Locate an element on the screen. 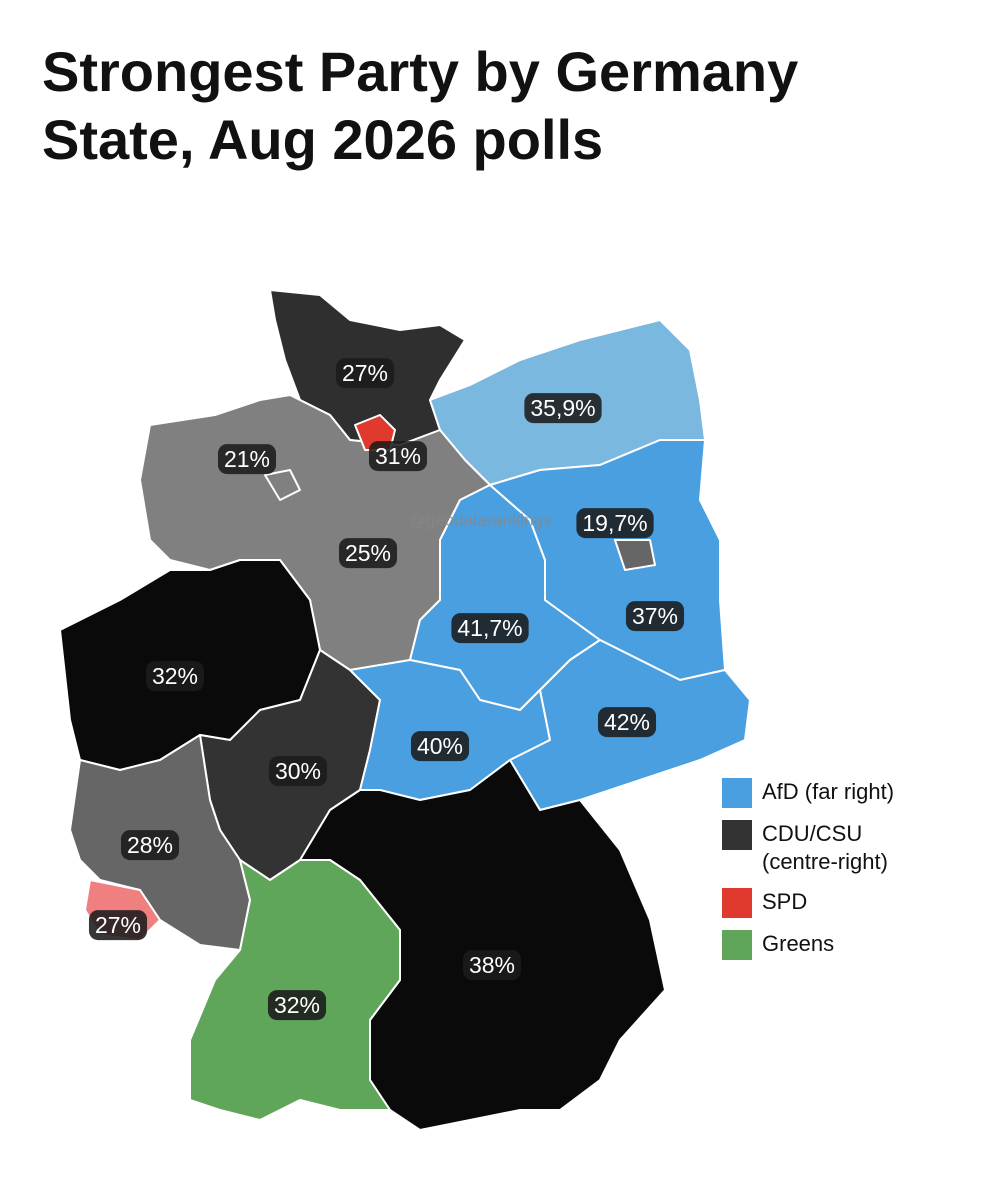 The height and width of the screenshot is (1200, 982). legend-item: AfD (far right) is located at coordinates (827, 793).